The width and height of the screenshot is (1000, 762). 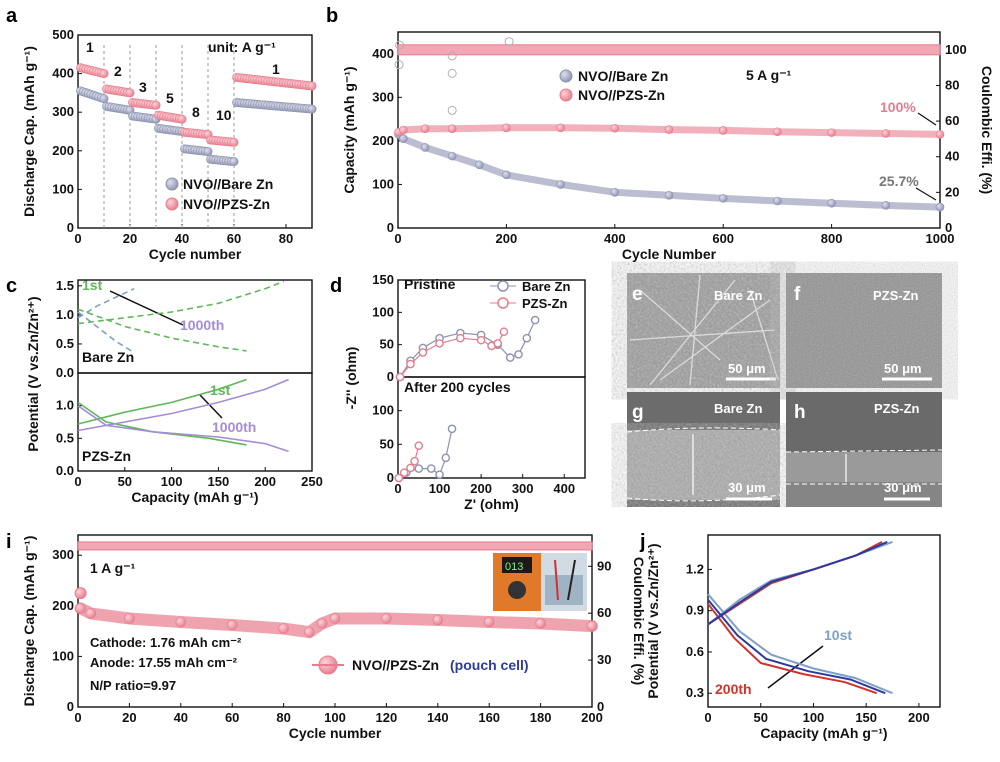 I want to click on np-note: N/P ratio=9.97, so click(x=133, y=685).